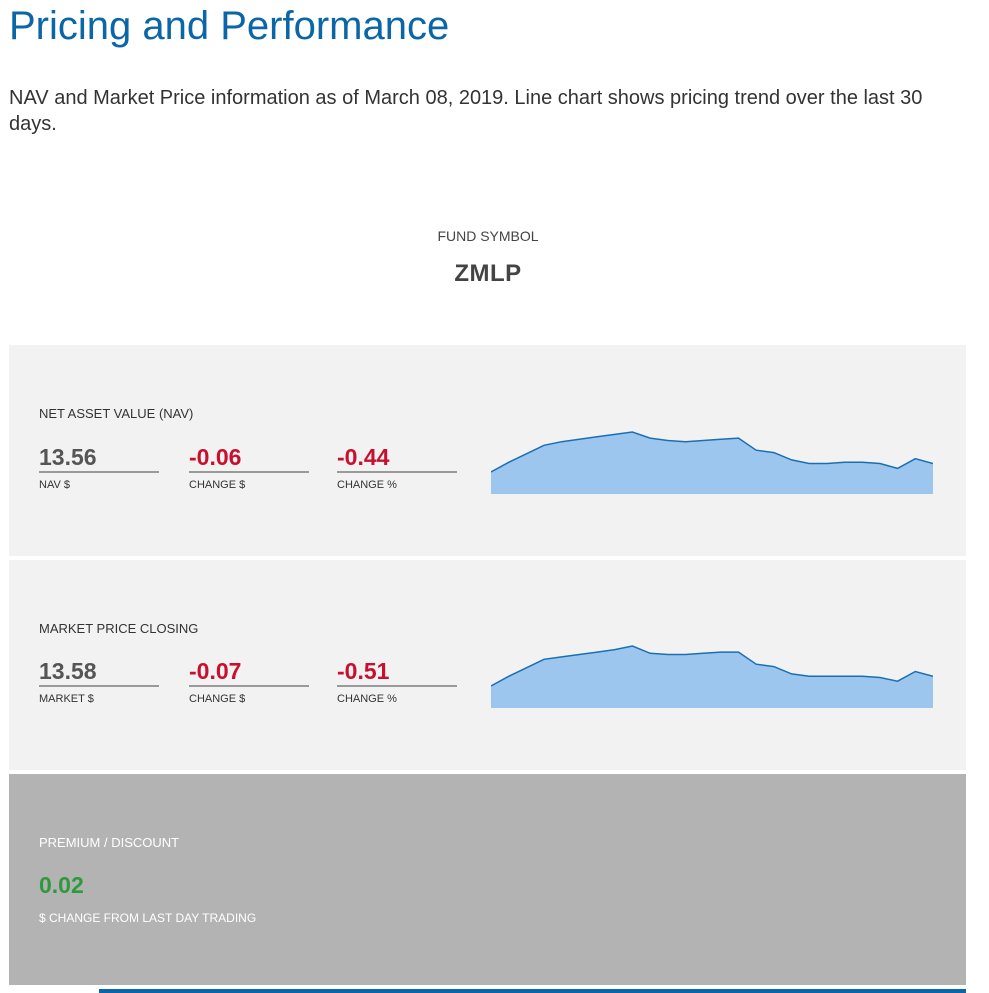 The image size is (989, 993). What do you see at coordinates (99, 672) in the screenshot?
I see `market-value: 13.58` at bounding box center [99, 672].